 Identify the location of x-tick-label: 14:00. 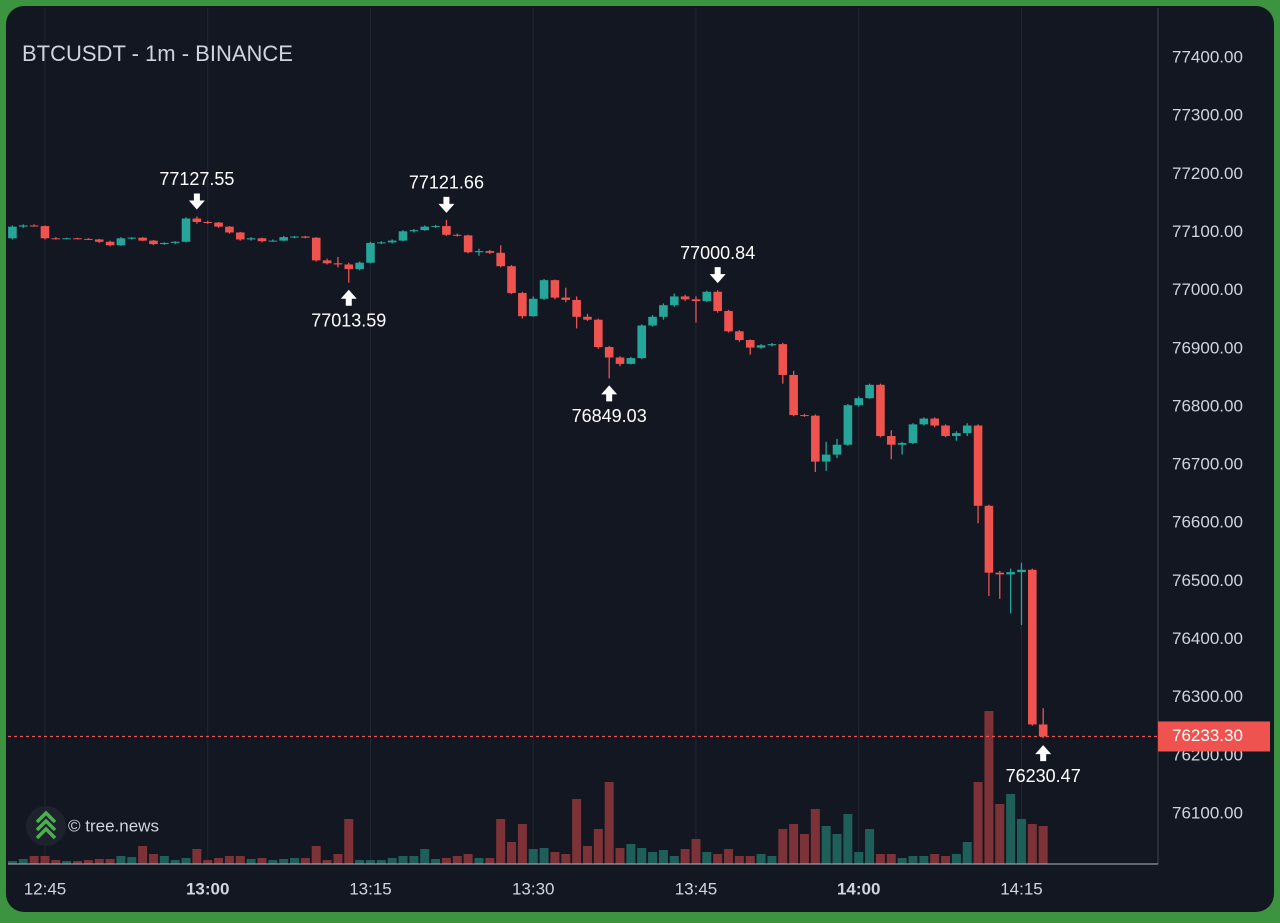
(858, 888).